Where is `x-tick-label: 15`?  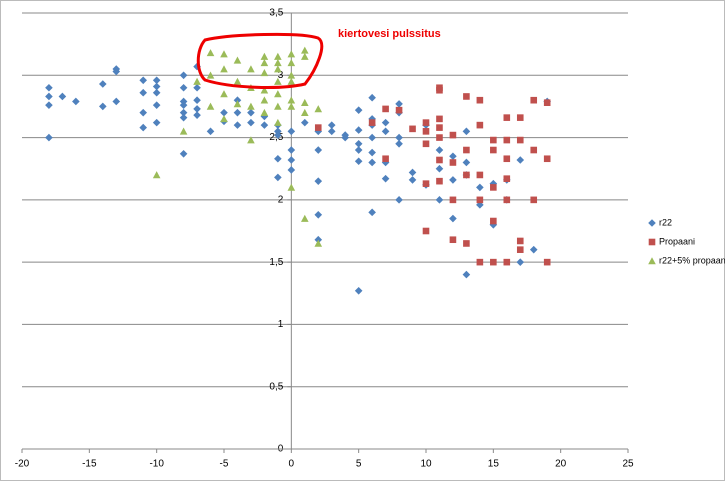
x-tick-label: 15 is located at coordinates (494, 464).